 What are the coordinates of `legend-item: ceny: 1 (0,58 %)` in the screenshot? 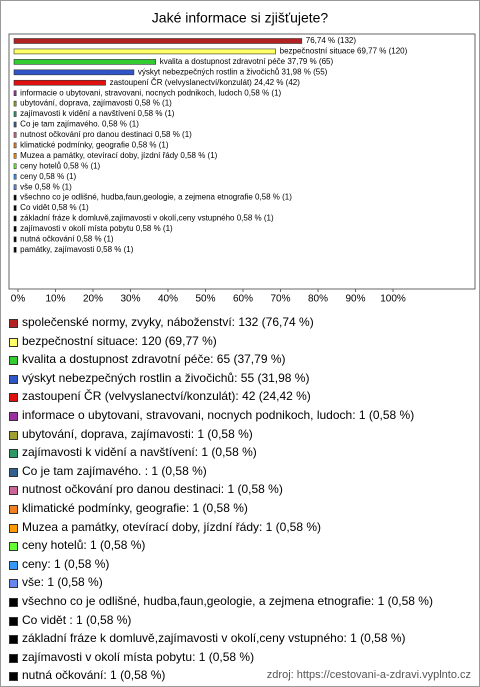 It's located at (240, 564).